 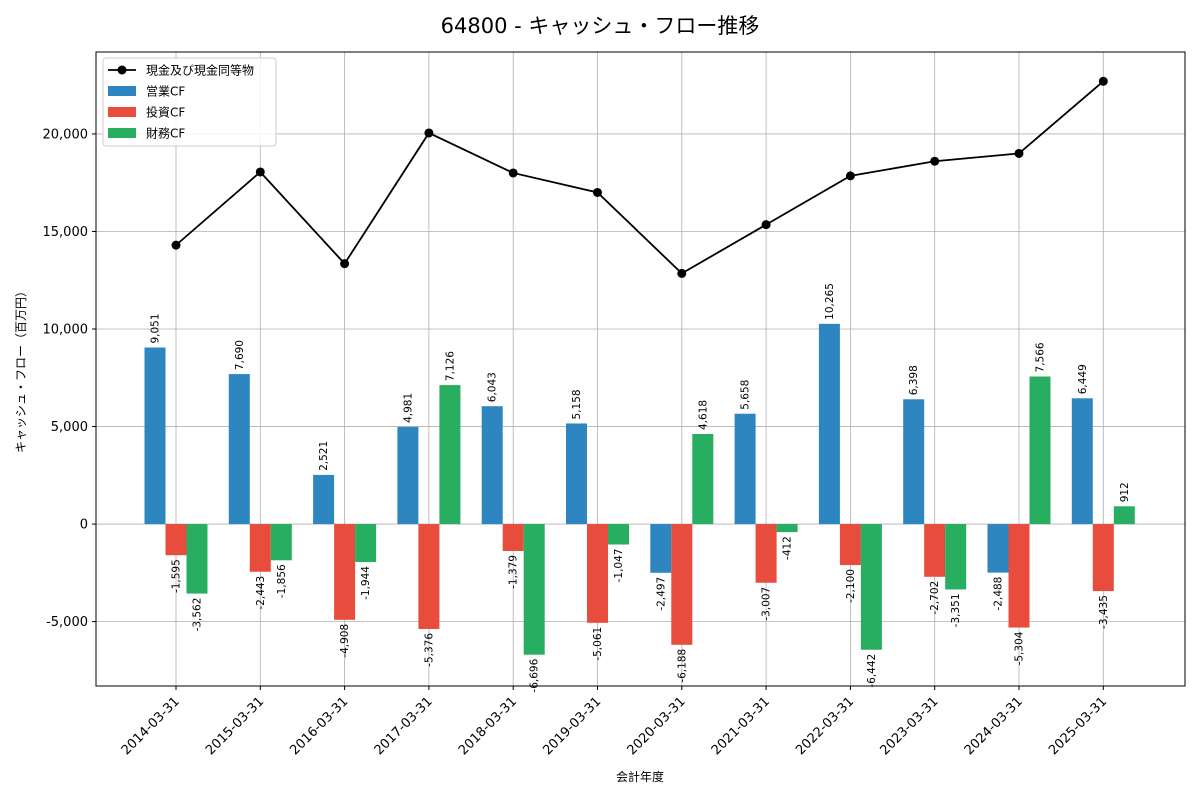 What do you see at coordinates (1041, 357) in the screenshot?
I see `data-label: 7,566` at bounding box center [1041, 357].